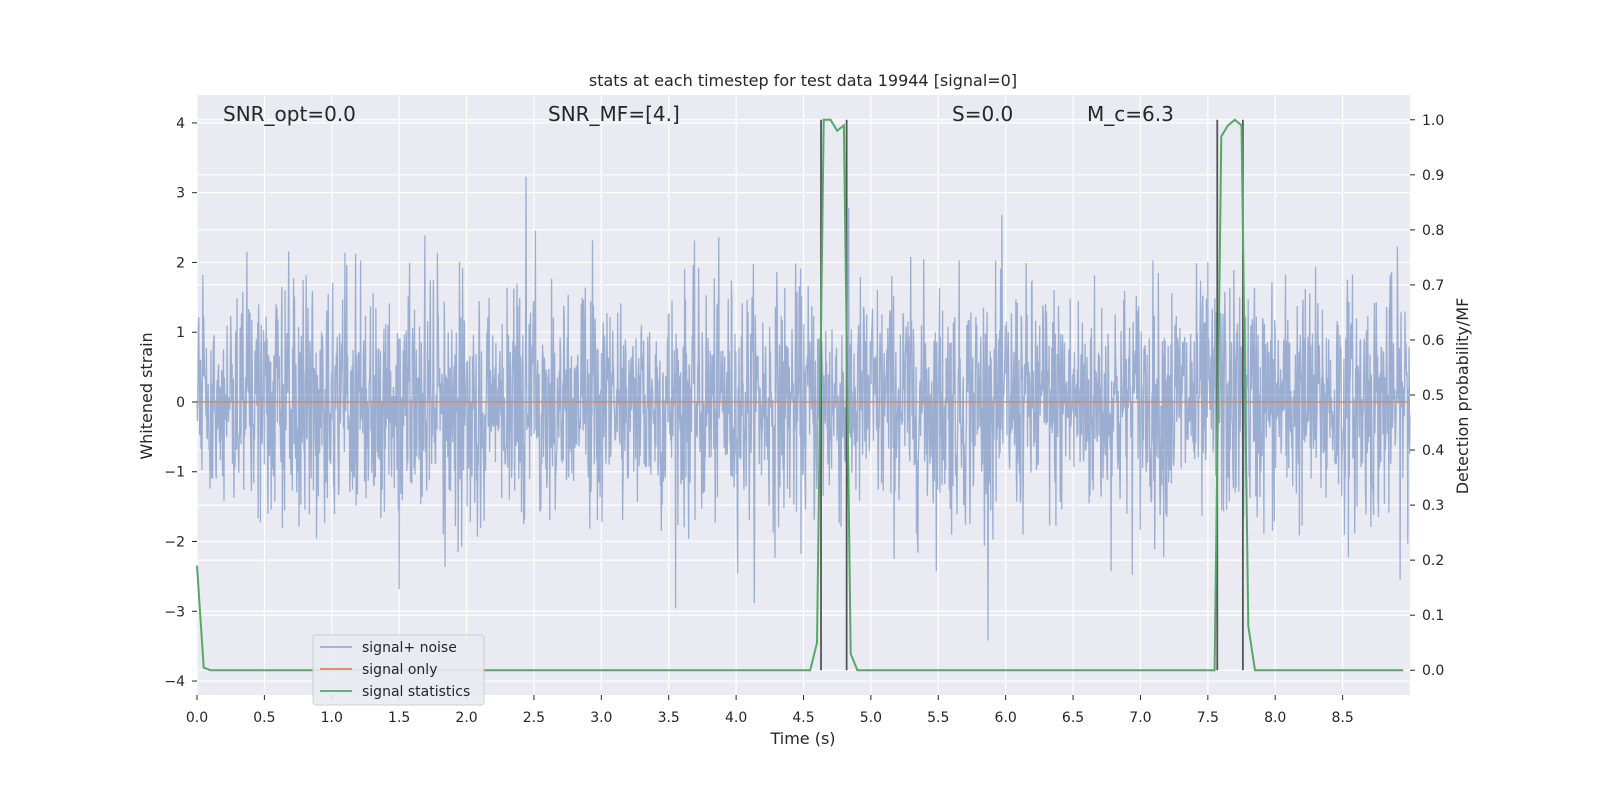 This screenshot has width=1600, height=800. Describe the element at coordinates (1433, 506) in the screenshot. I see `y-right-tick-label: 0.3` at that location.